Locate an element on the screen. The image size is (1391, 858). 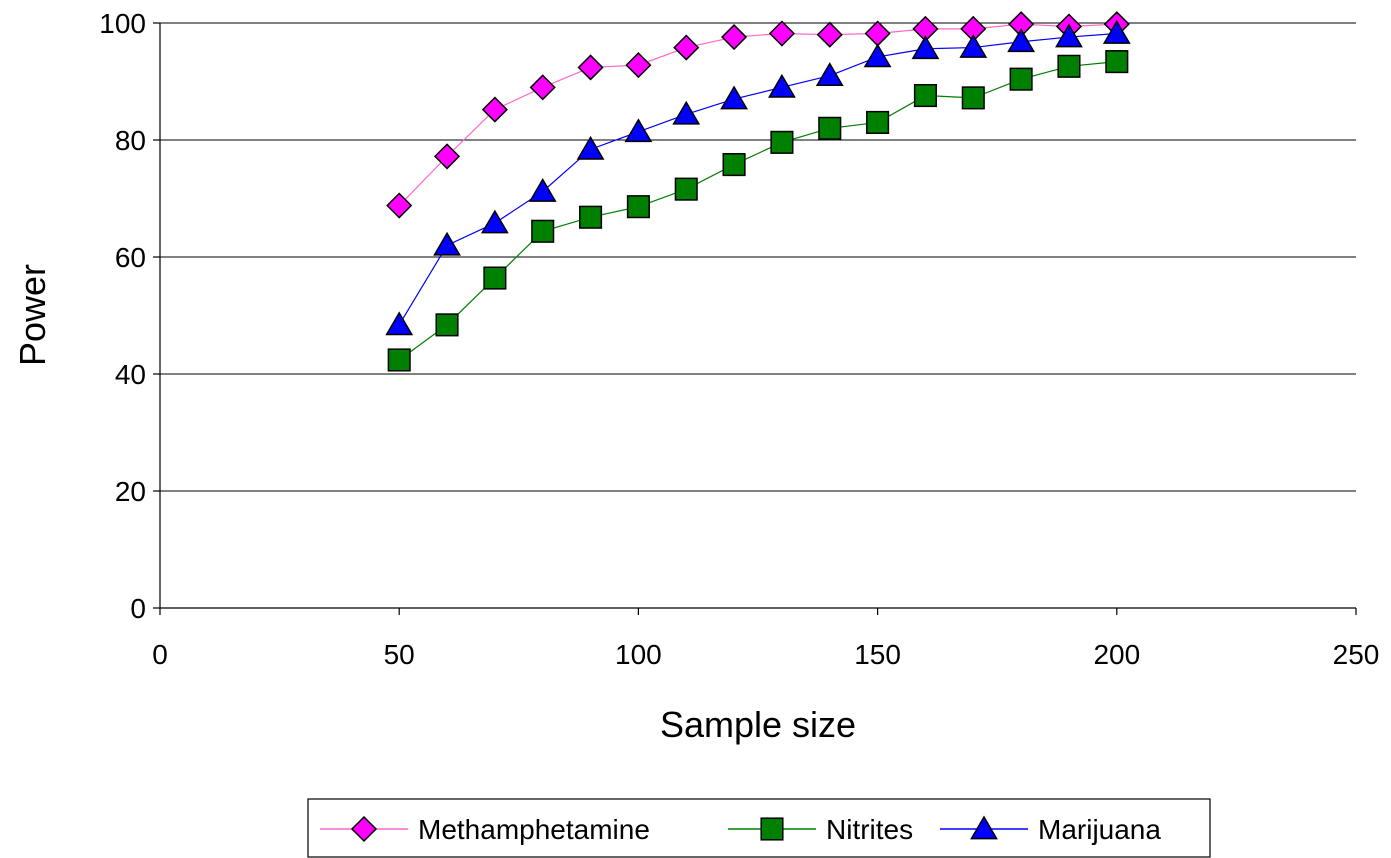
x-tick-label: 250 is located at coordinates (1356, 654).